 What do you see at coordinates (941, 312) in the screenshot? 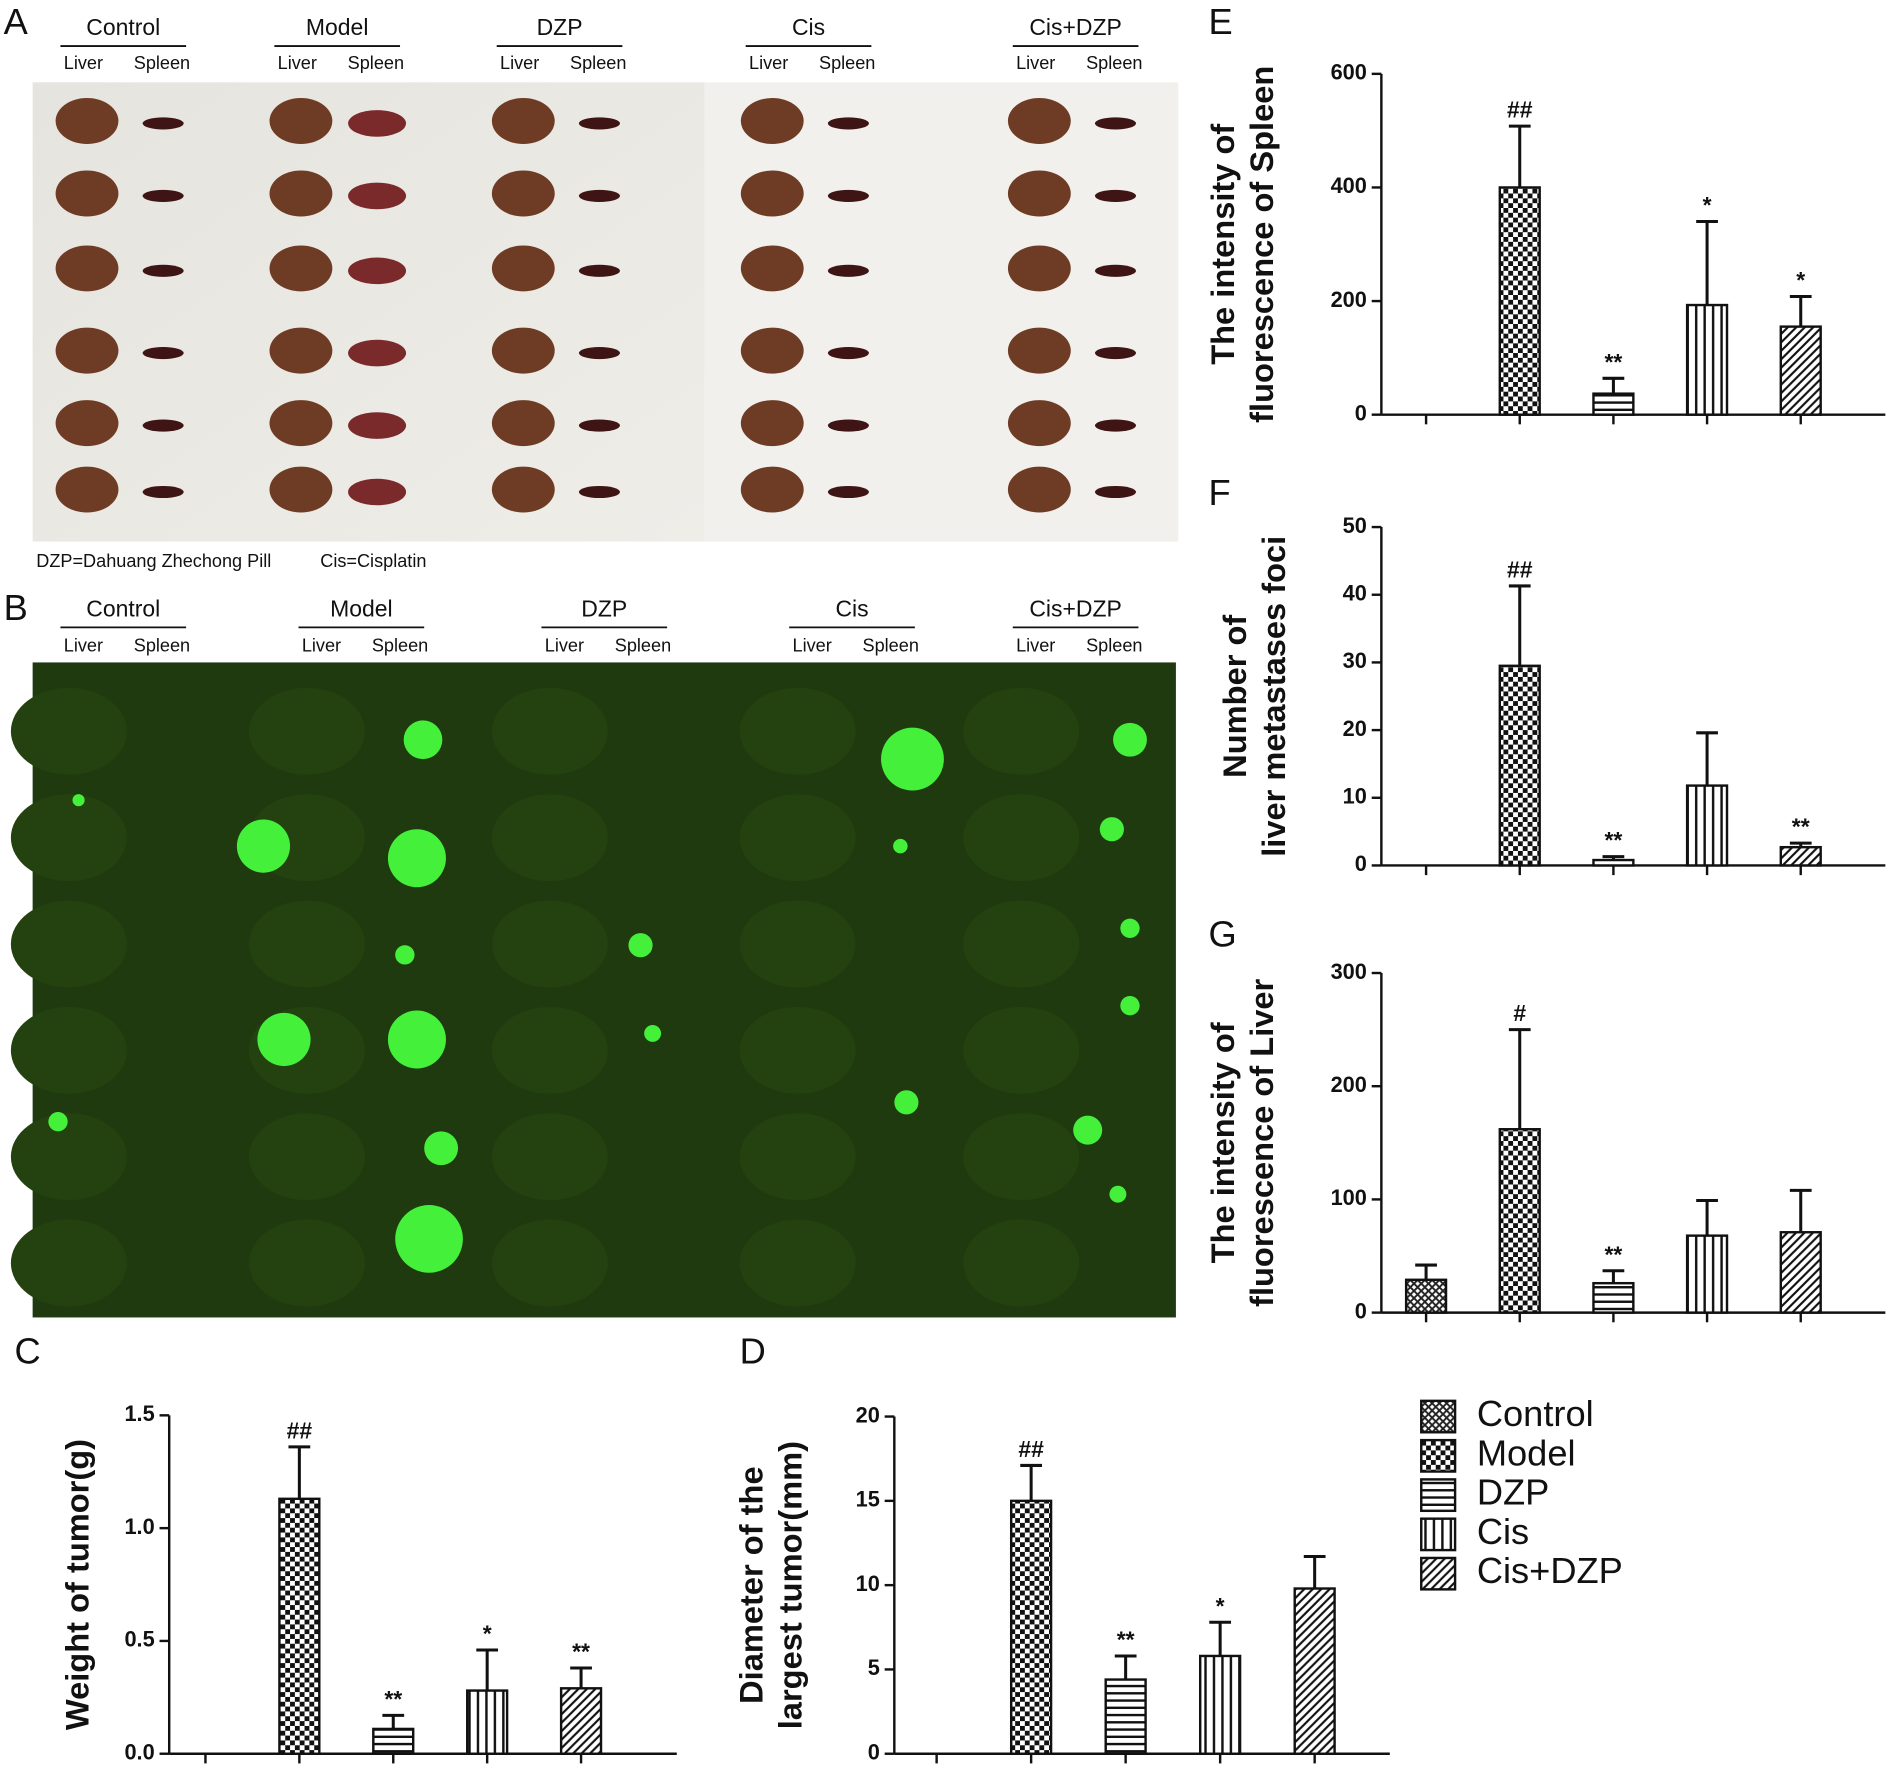
I see `photo-a-right` at bounding box center [941, 312].